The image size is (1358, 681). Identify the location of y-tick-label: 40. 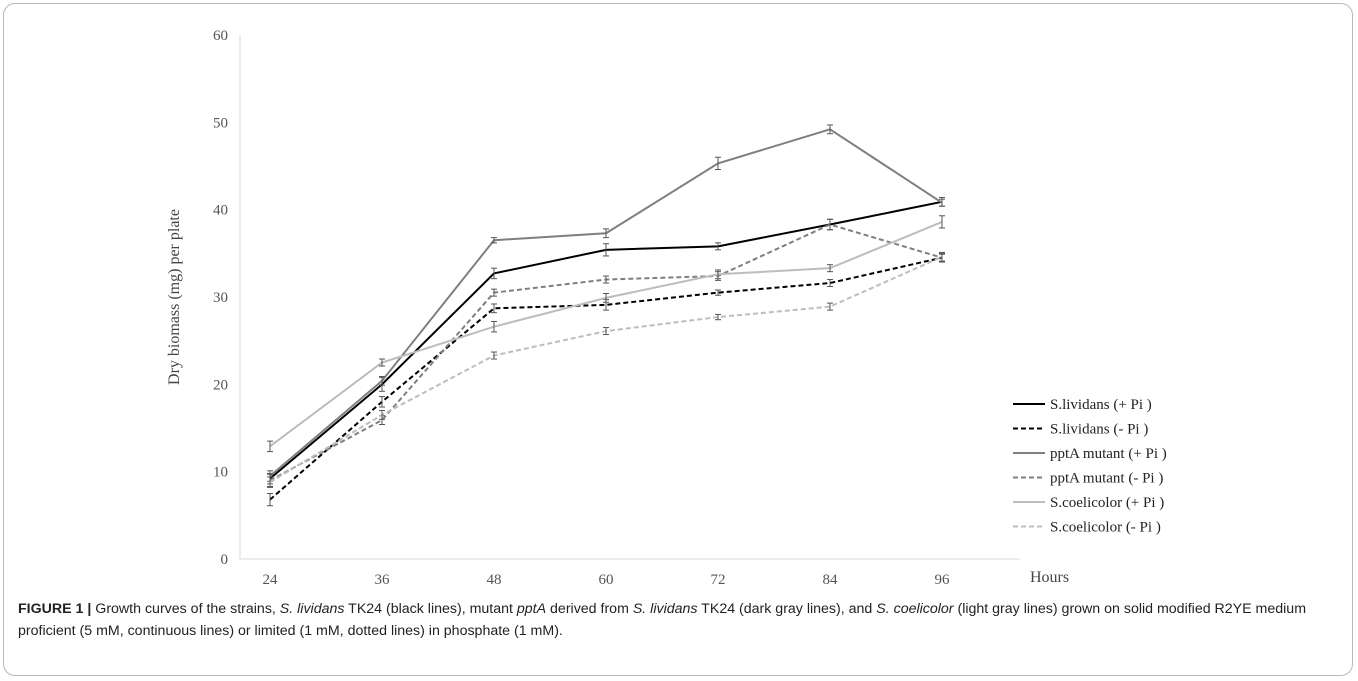
(220, 211).